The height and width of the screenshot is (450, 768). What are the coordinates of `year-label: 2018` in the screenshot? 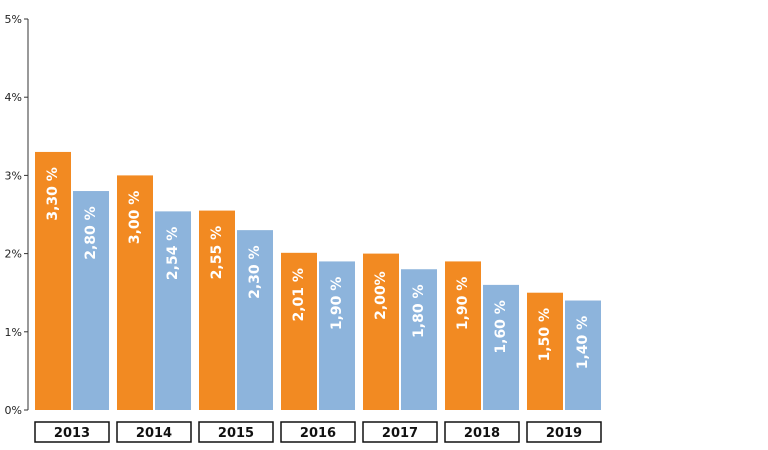 It's located at (482, 433).